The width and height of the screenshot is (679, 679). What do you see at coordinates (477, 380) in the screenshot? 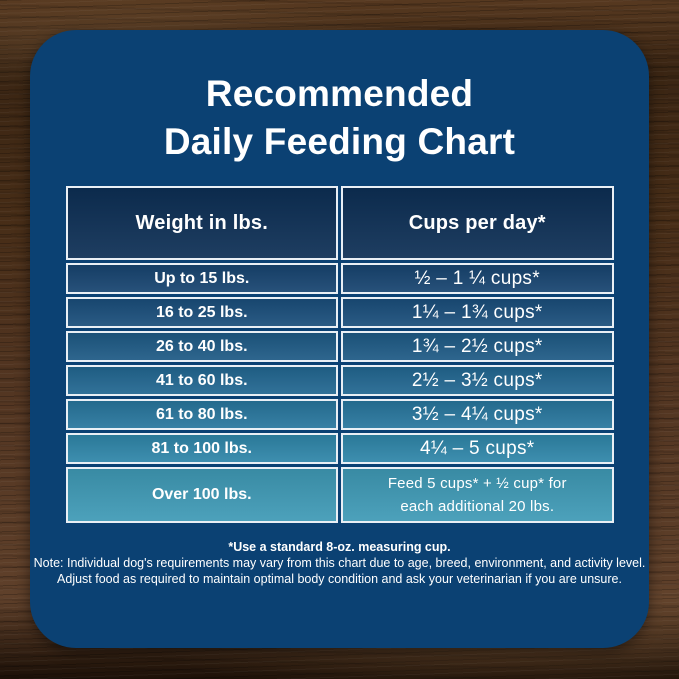
I see `cups-value: 2½ – 3½ cups*` at bounding box center [477, 380].